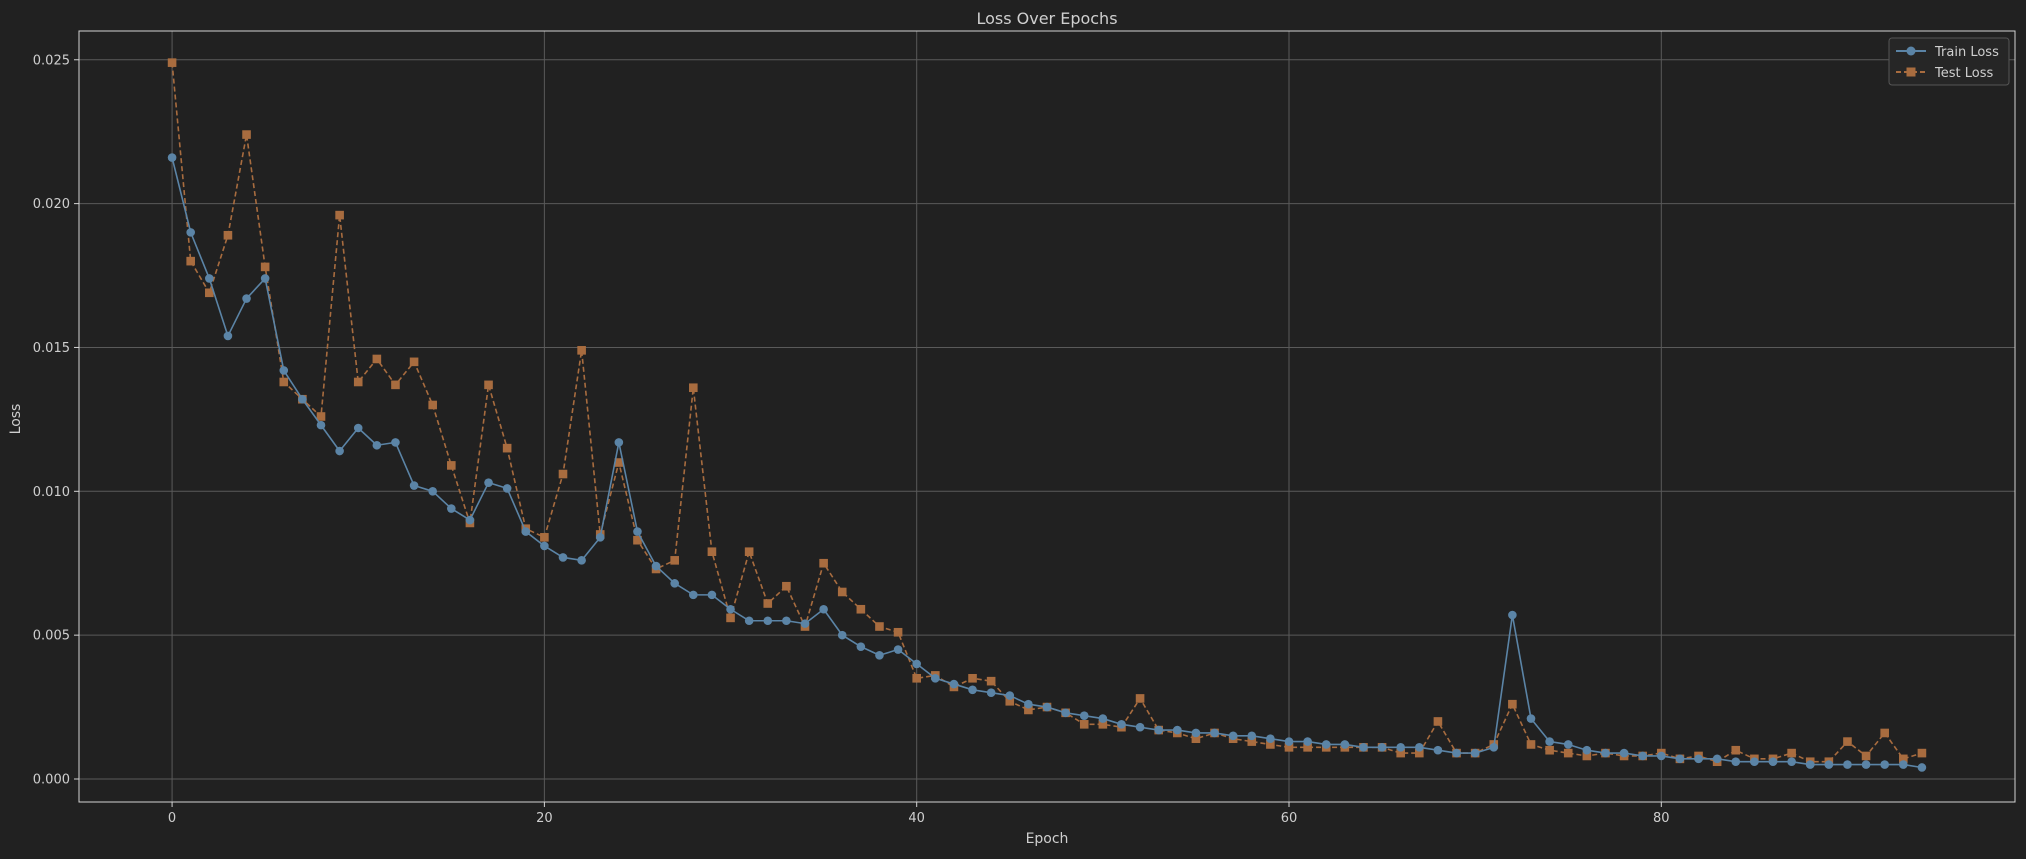  Describe the element at coordinates (1911, 72) in the screenshot. I see `legend-test-marker` at that location.